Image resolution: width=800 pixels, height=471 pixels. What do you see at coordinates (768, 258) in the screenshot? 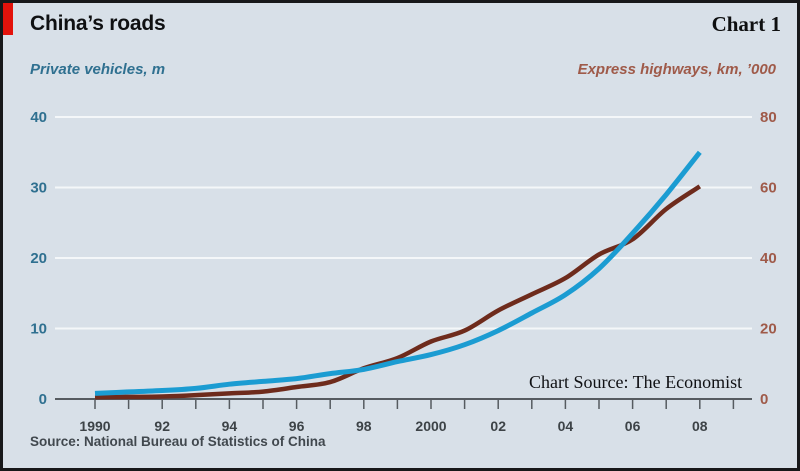
I see `right-axis-tick-label: 40` at bounding box center [768, 258].